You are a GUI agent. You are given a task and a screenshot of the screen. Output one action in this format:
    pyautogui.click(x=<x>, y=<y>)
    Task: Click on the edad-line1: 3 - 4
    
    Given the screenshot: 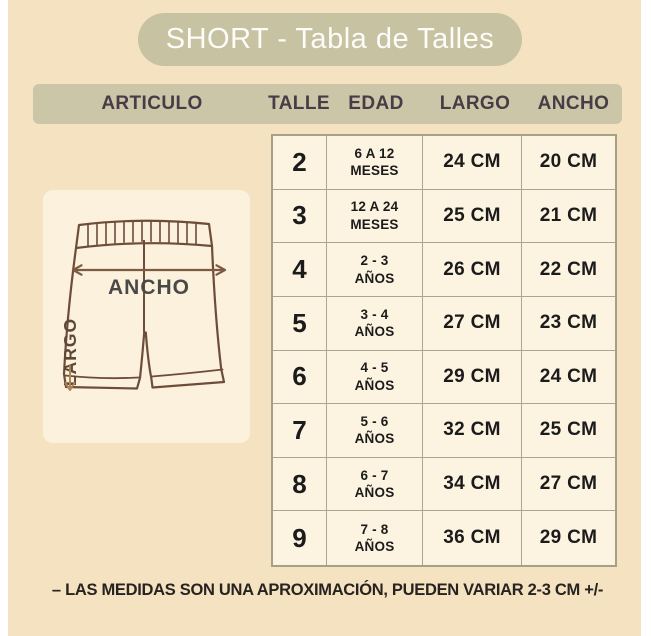 What is the action you would take?
    pyautogui.click(x=374, y=314)
    